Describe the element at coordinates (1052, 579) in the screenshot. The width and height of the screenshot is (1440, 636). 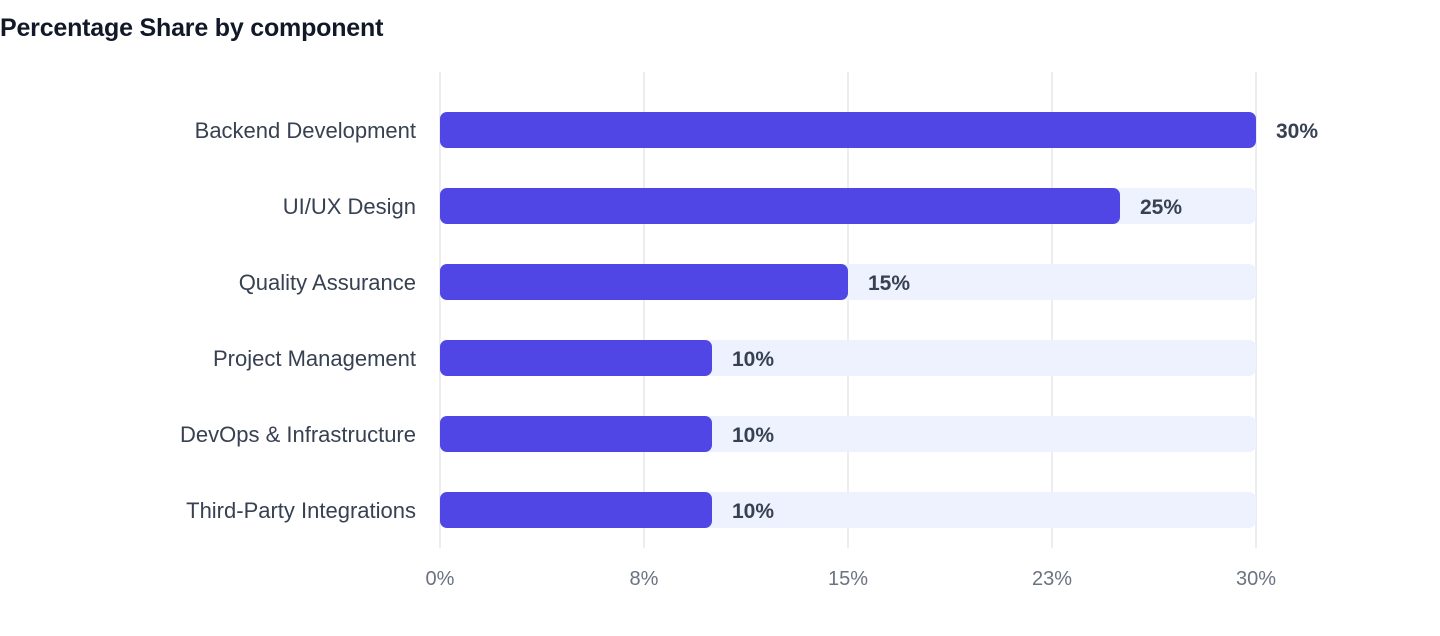
I see `x-tick-label: 23%` at that location.